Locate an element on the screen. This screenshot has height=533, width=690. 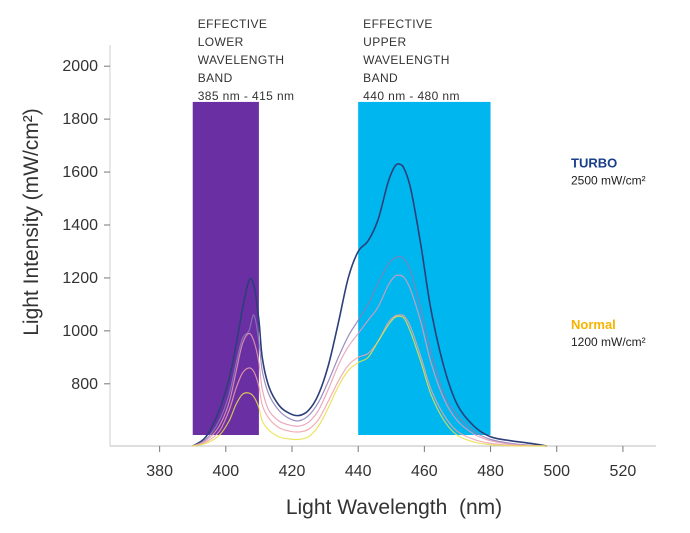
band-1-heading-line-3: BAND is located at coordinates (380, 78).